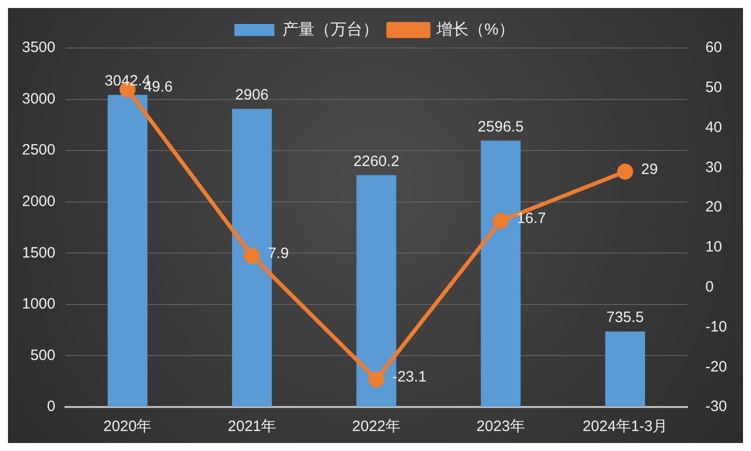  I want to click on y2-tick-label: -10, so click(716, 327).